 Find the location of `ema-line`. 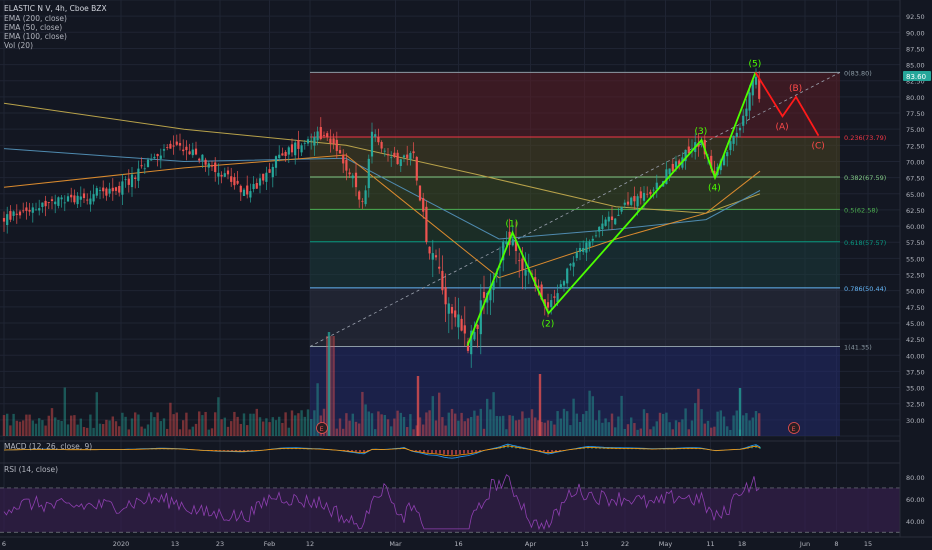

ema-line is located at coordinates (382, 194).